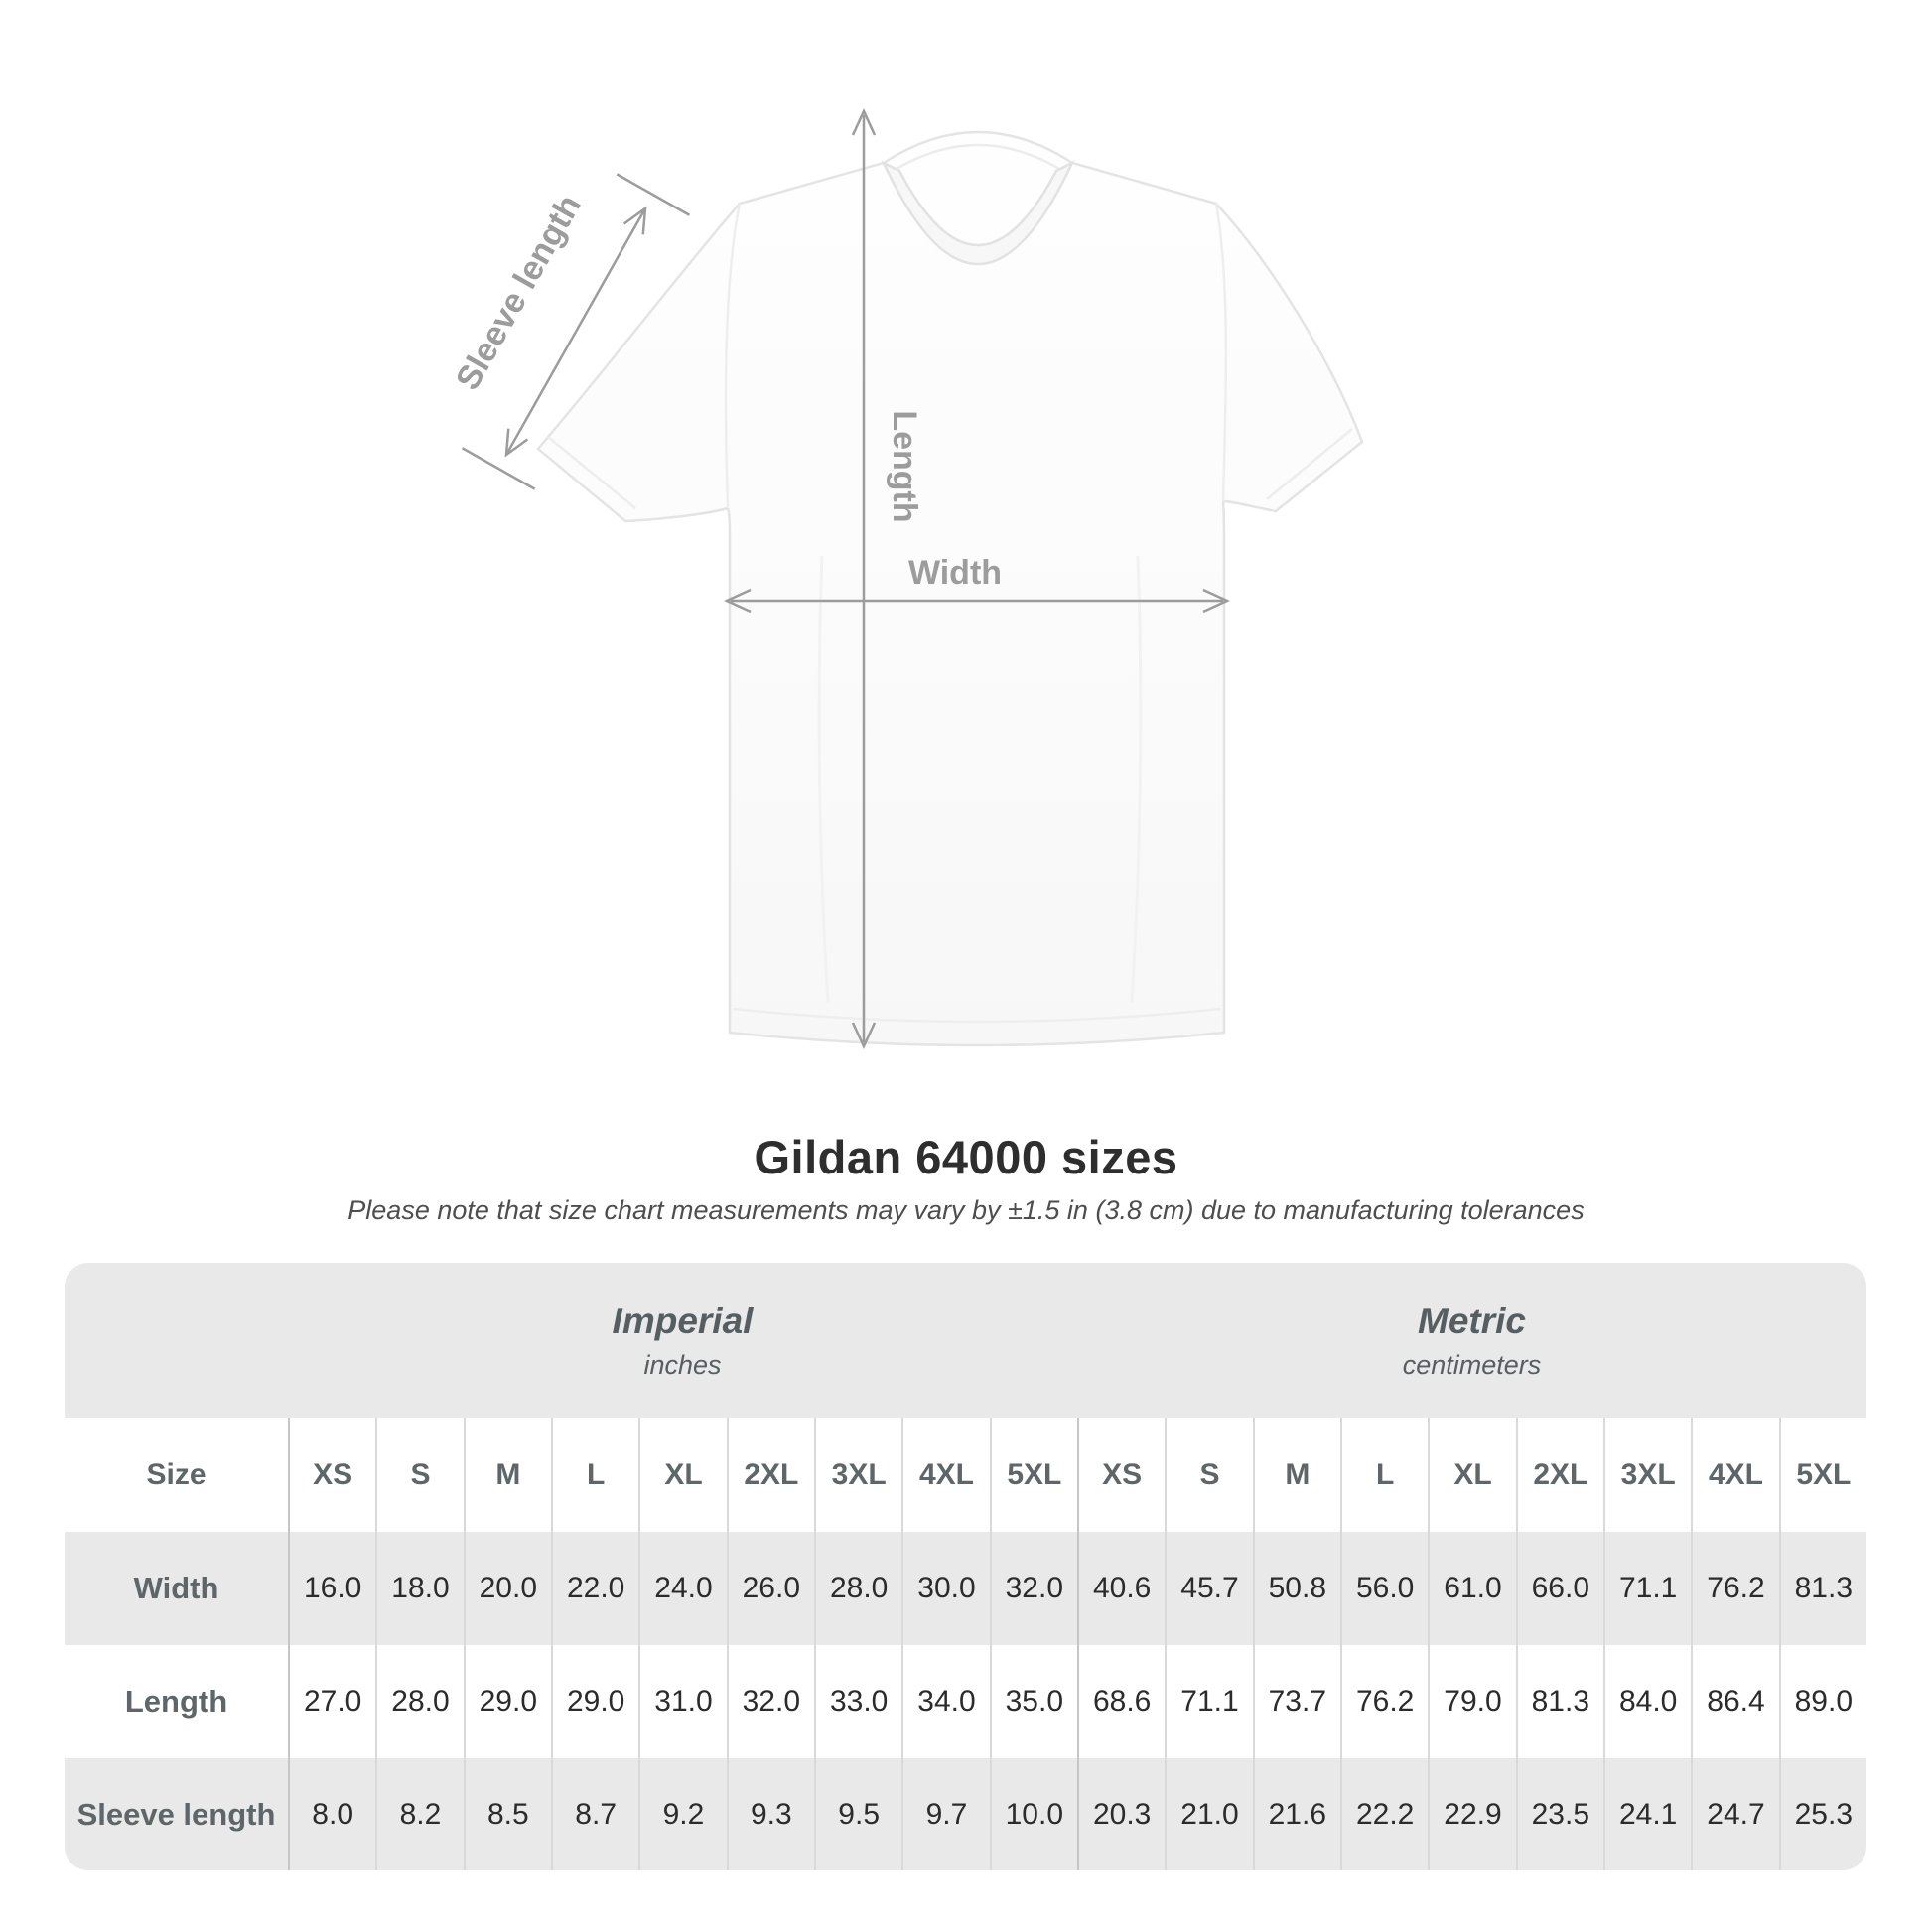 The height and width of the screenshot is (1932, 1932). What do you see at coordinates (1822, 1701) in the screenshot?
I see `table-cell: 89.0` at bounding box center [1822, 1701].